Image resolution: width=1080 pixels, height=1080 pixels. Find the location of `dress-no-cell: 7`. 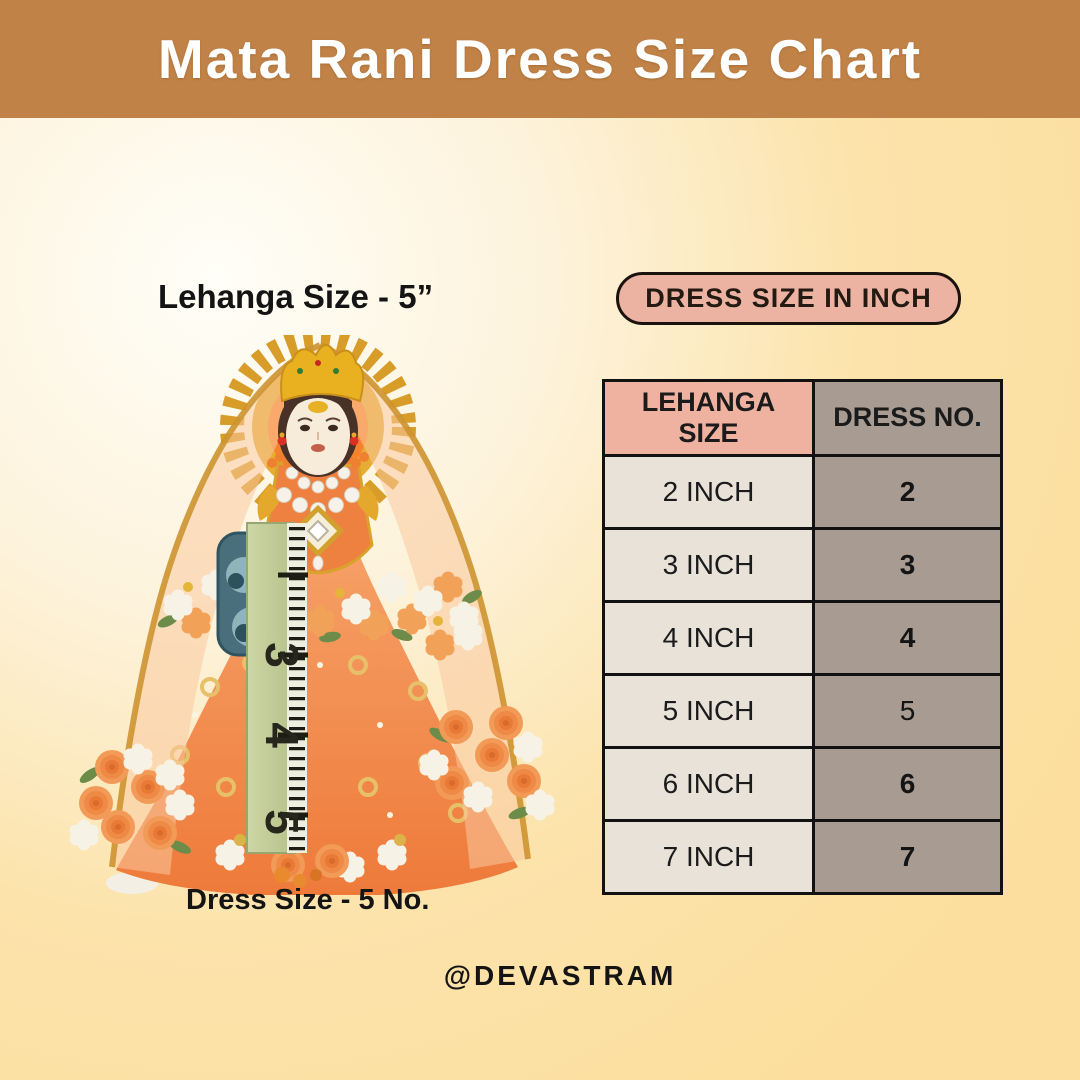

dress-no-cell: 7 is located at coordinates (907, 857).